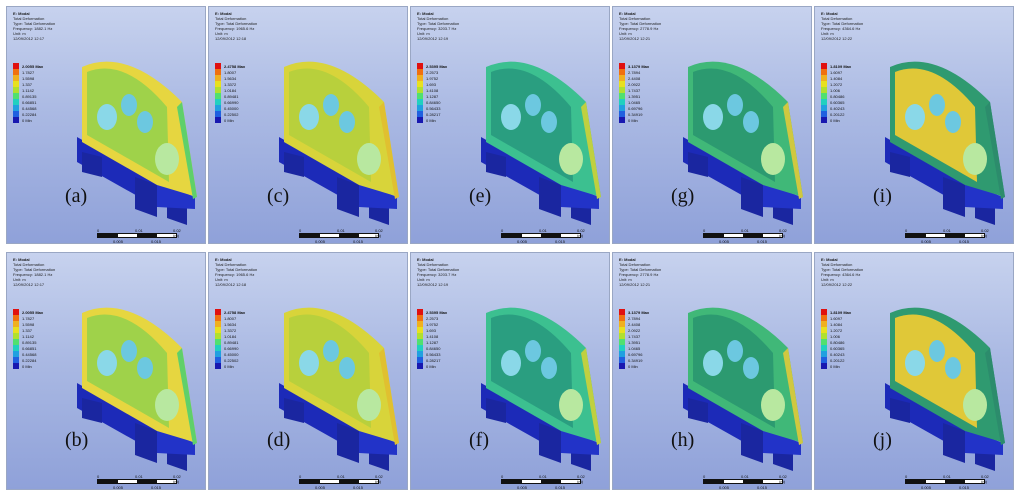 This screenshot has height=496, width=1024. What do you see at coordinates (634, 72) in the screenshot?
I see `legend-value: 2.7894` at bounding box center [634, 72].